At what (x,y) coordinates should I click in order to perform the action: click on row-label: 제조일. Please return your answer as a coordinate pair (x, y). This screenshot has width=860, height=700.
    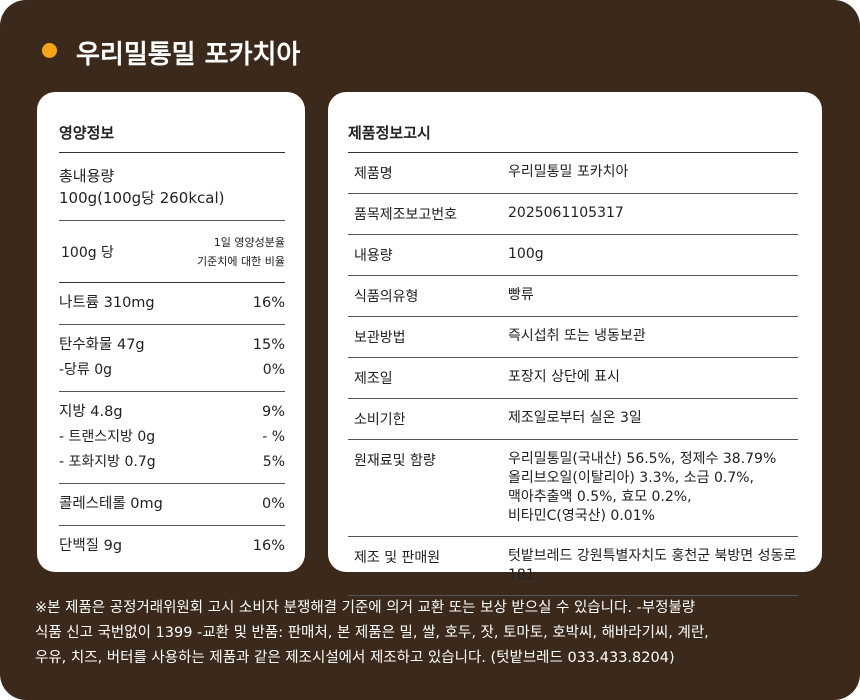
    Looking at the image, I should click on (373, 379).